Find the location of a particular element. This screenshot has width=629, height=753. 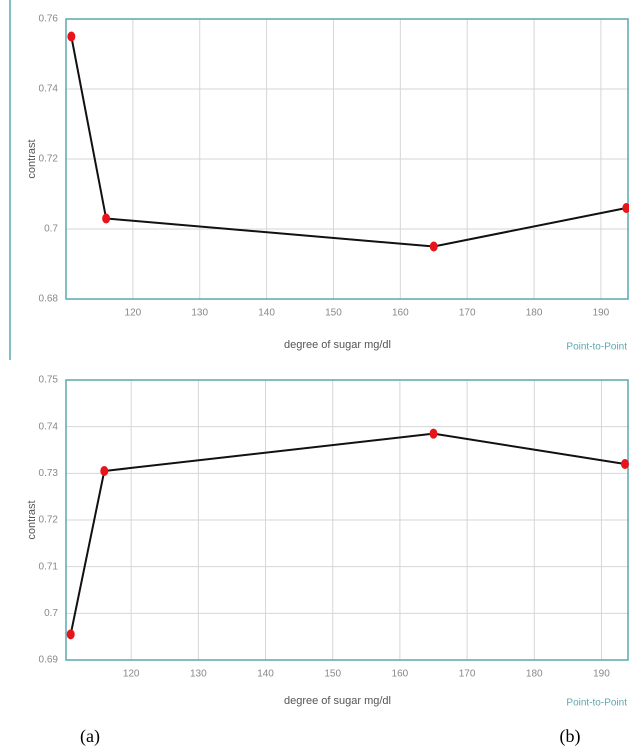

y-tick-label: 0.76 is located at coordinates (49, 19).